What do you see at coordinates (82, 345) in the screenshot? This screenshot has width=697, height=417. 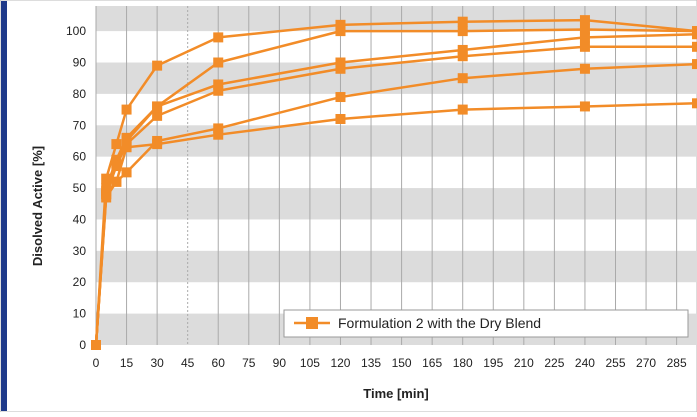 I see `y-tick-0: 0` at bounding box center [82, 345].